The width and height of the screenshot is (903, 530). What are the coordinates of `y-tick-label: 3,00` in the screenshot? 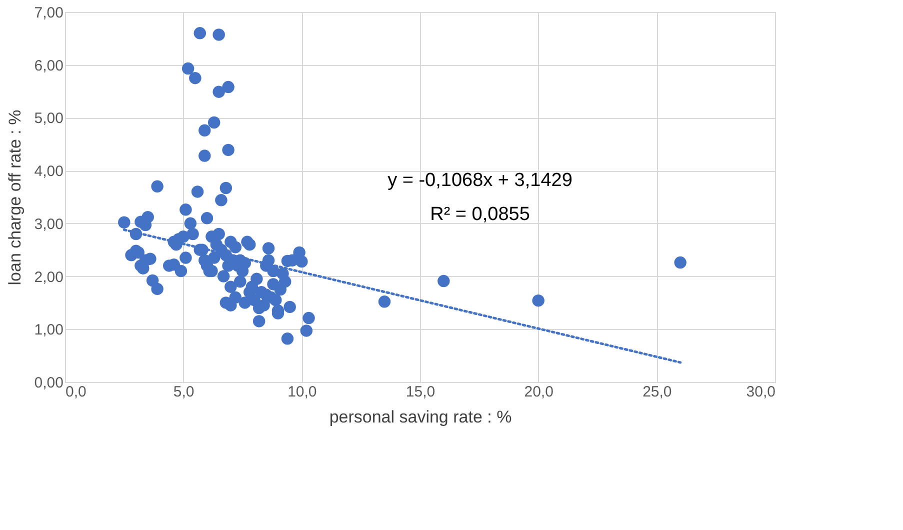 It's located at (49, 224).